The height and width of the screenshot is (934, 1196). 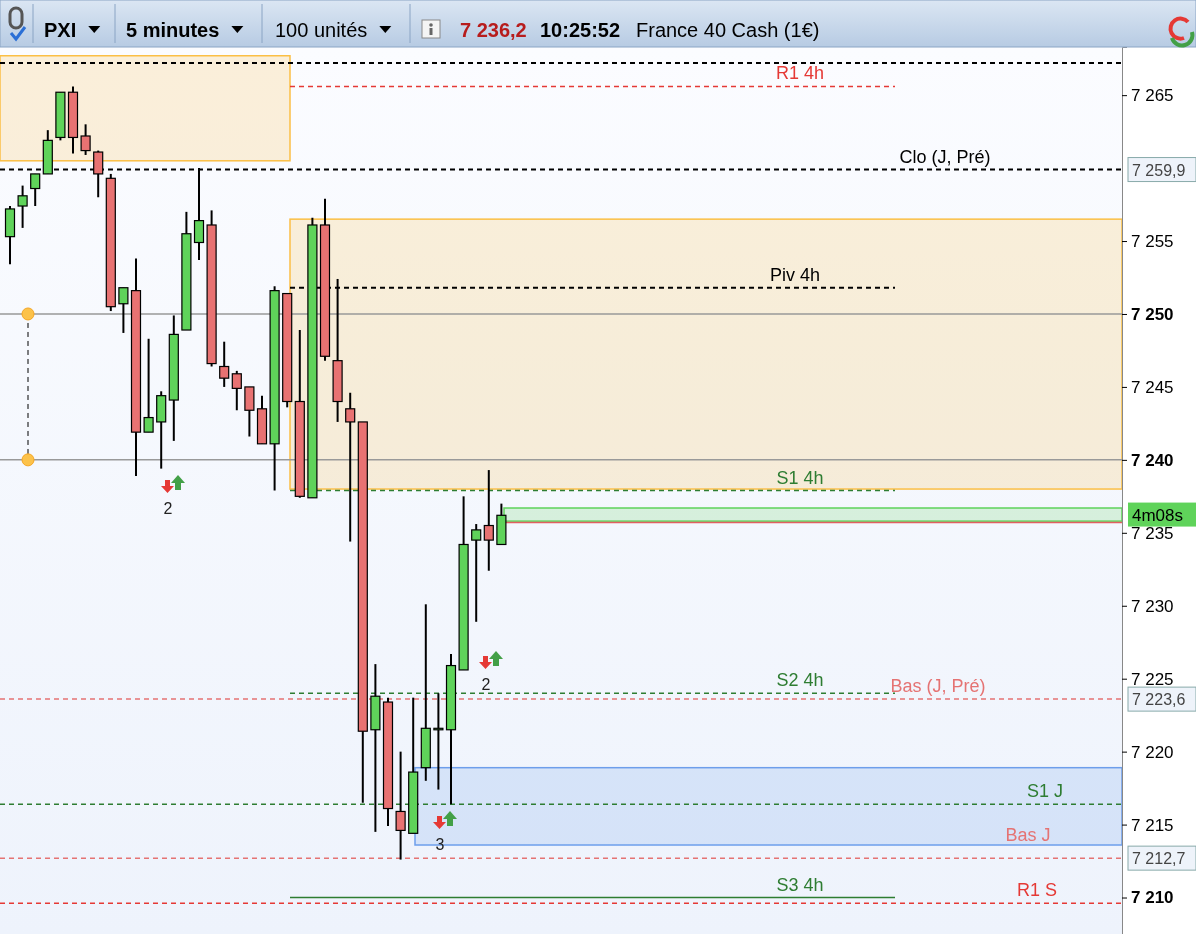 What do you see at coordinates (1152, 825) in the screenshot?
I see `y-tick-label: 7 215` at bounding box center [1152, 825].